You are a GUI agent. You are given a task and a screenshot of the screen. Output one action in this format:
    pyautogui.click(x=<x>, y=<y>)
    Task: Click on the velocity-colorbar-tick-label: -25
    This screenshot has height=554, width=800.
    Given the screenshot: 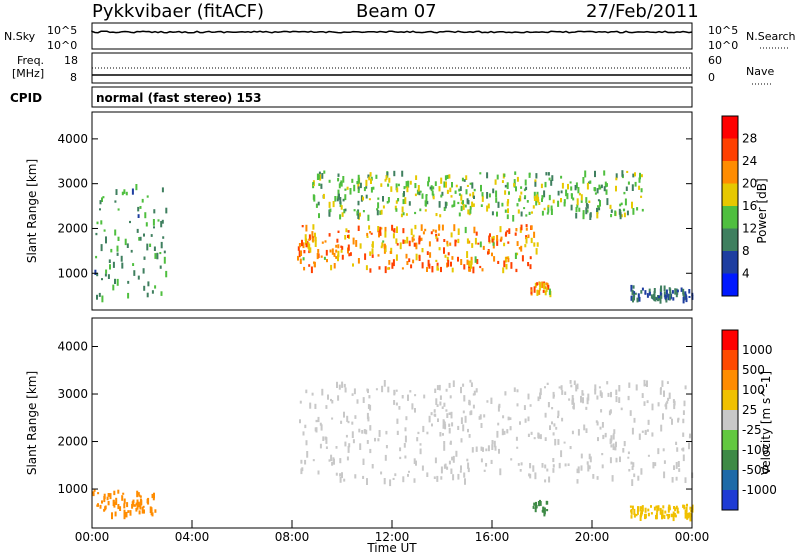 What is the action you would take?
    pyautogui.click(x=752, y=430)
    